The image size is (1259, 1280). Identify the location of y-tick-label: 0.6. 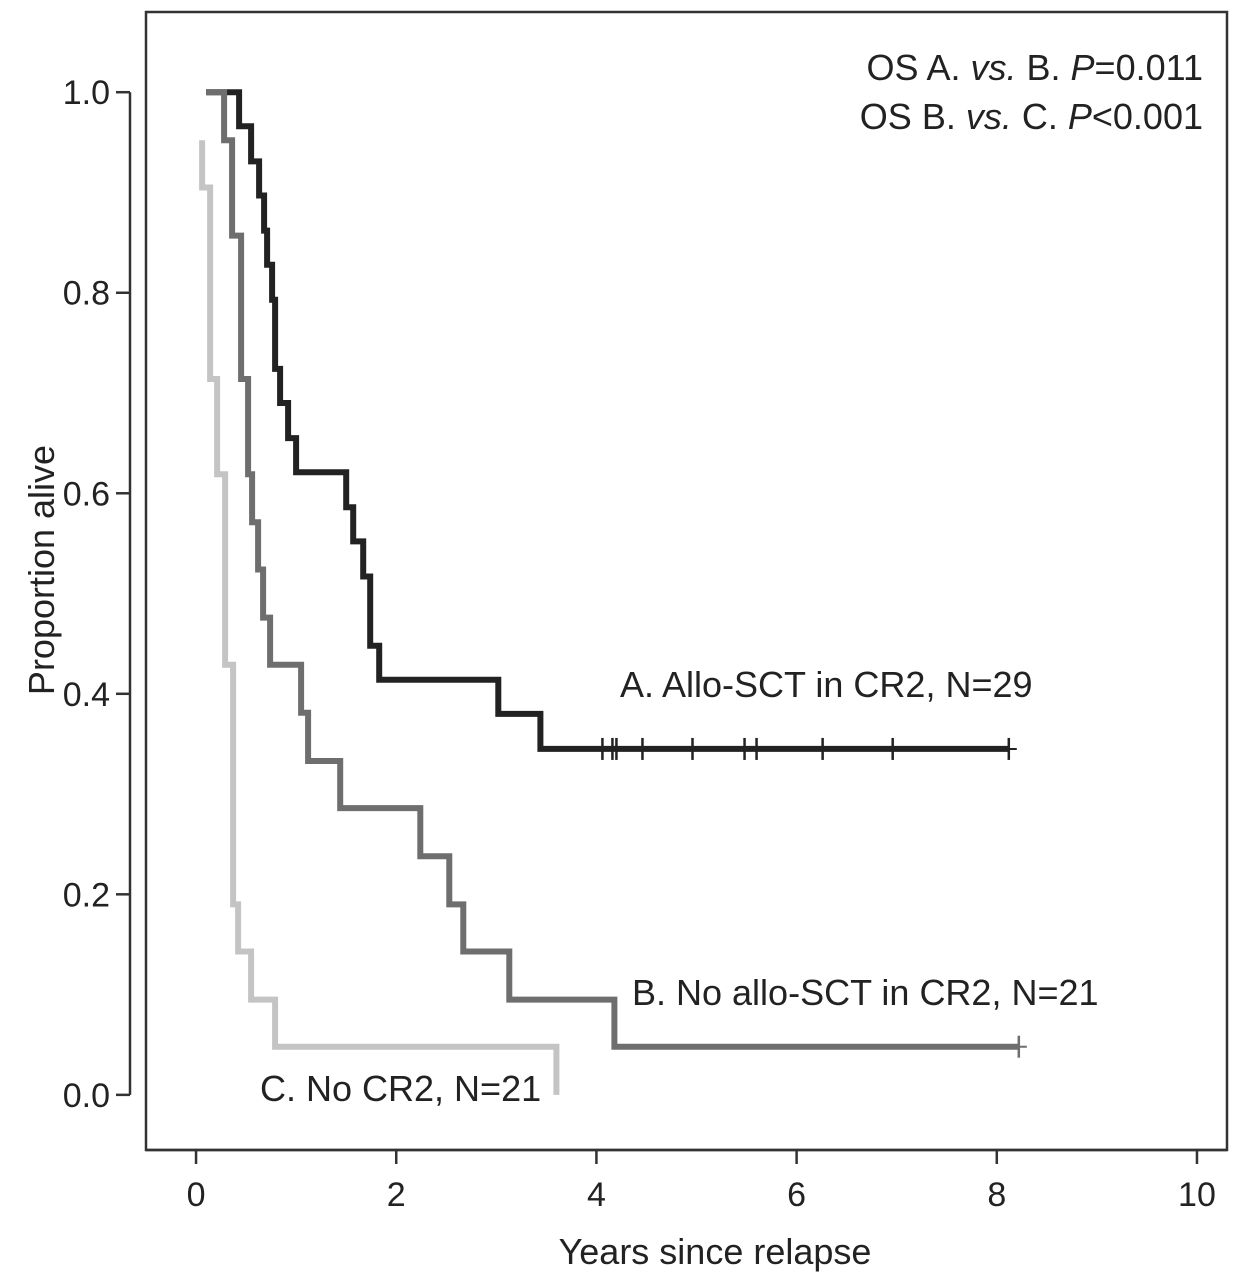
(86, 494).